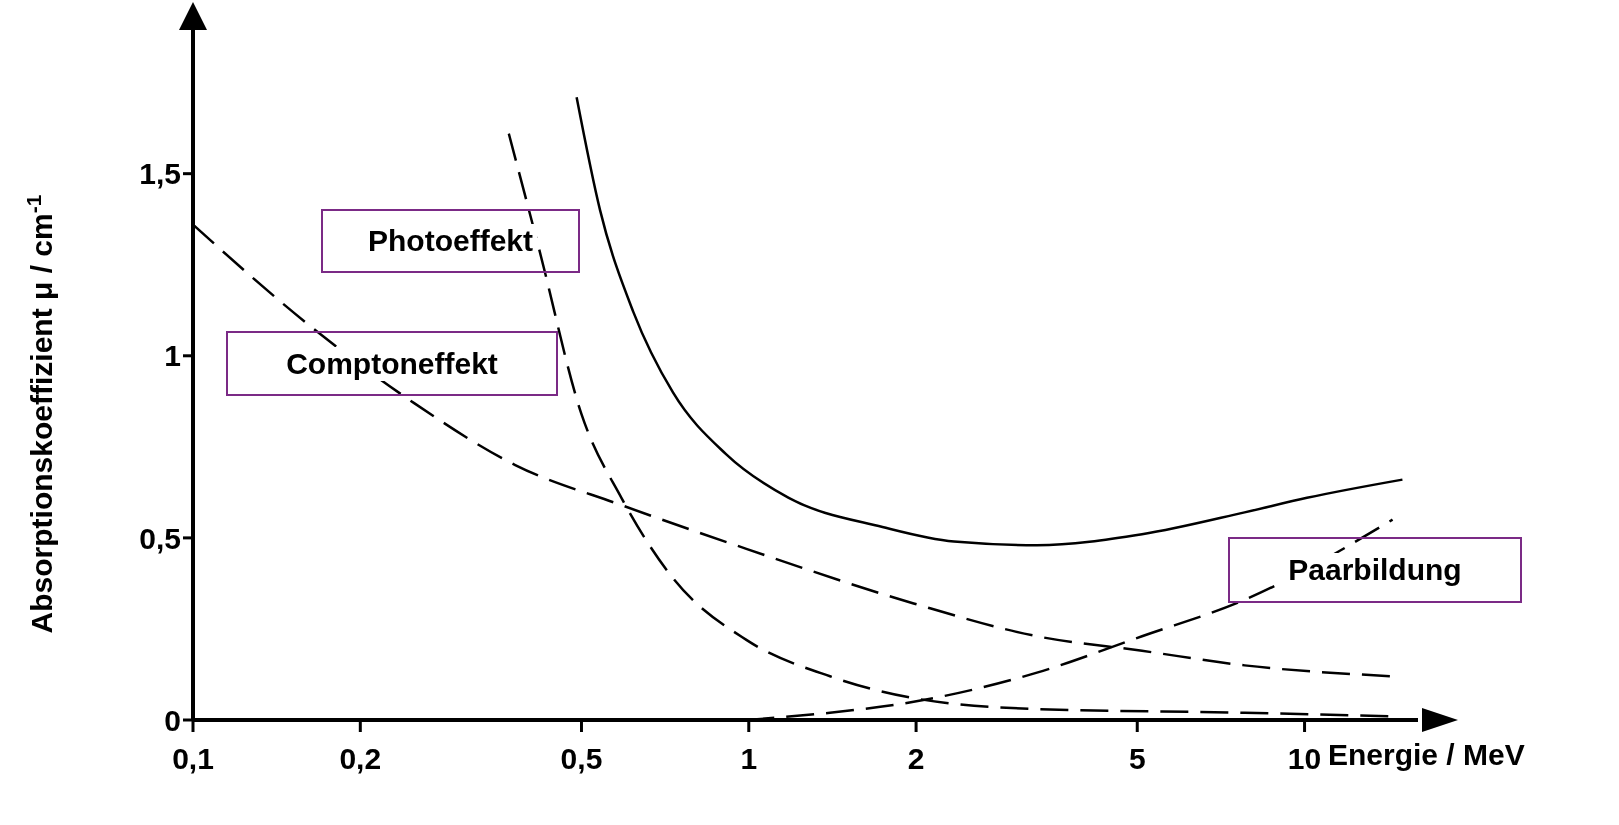 The image size is (1619, 825). Describe the element at coordinates (193, 759) in the screenshot. I see `x-tick-label: 0,1` at that location.